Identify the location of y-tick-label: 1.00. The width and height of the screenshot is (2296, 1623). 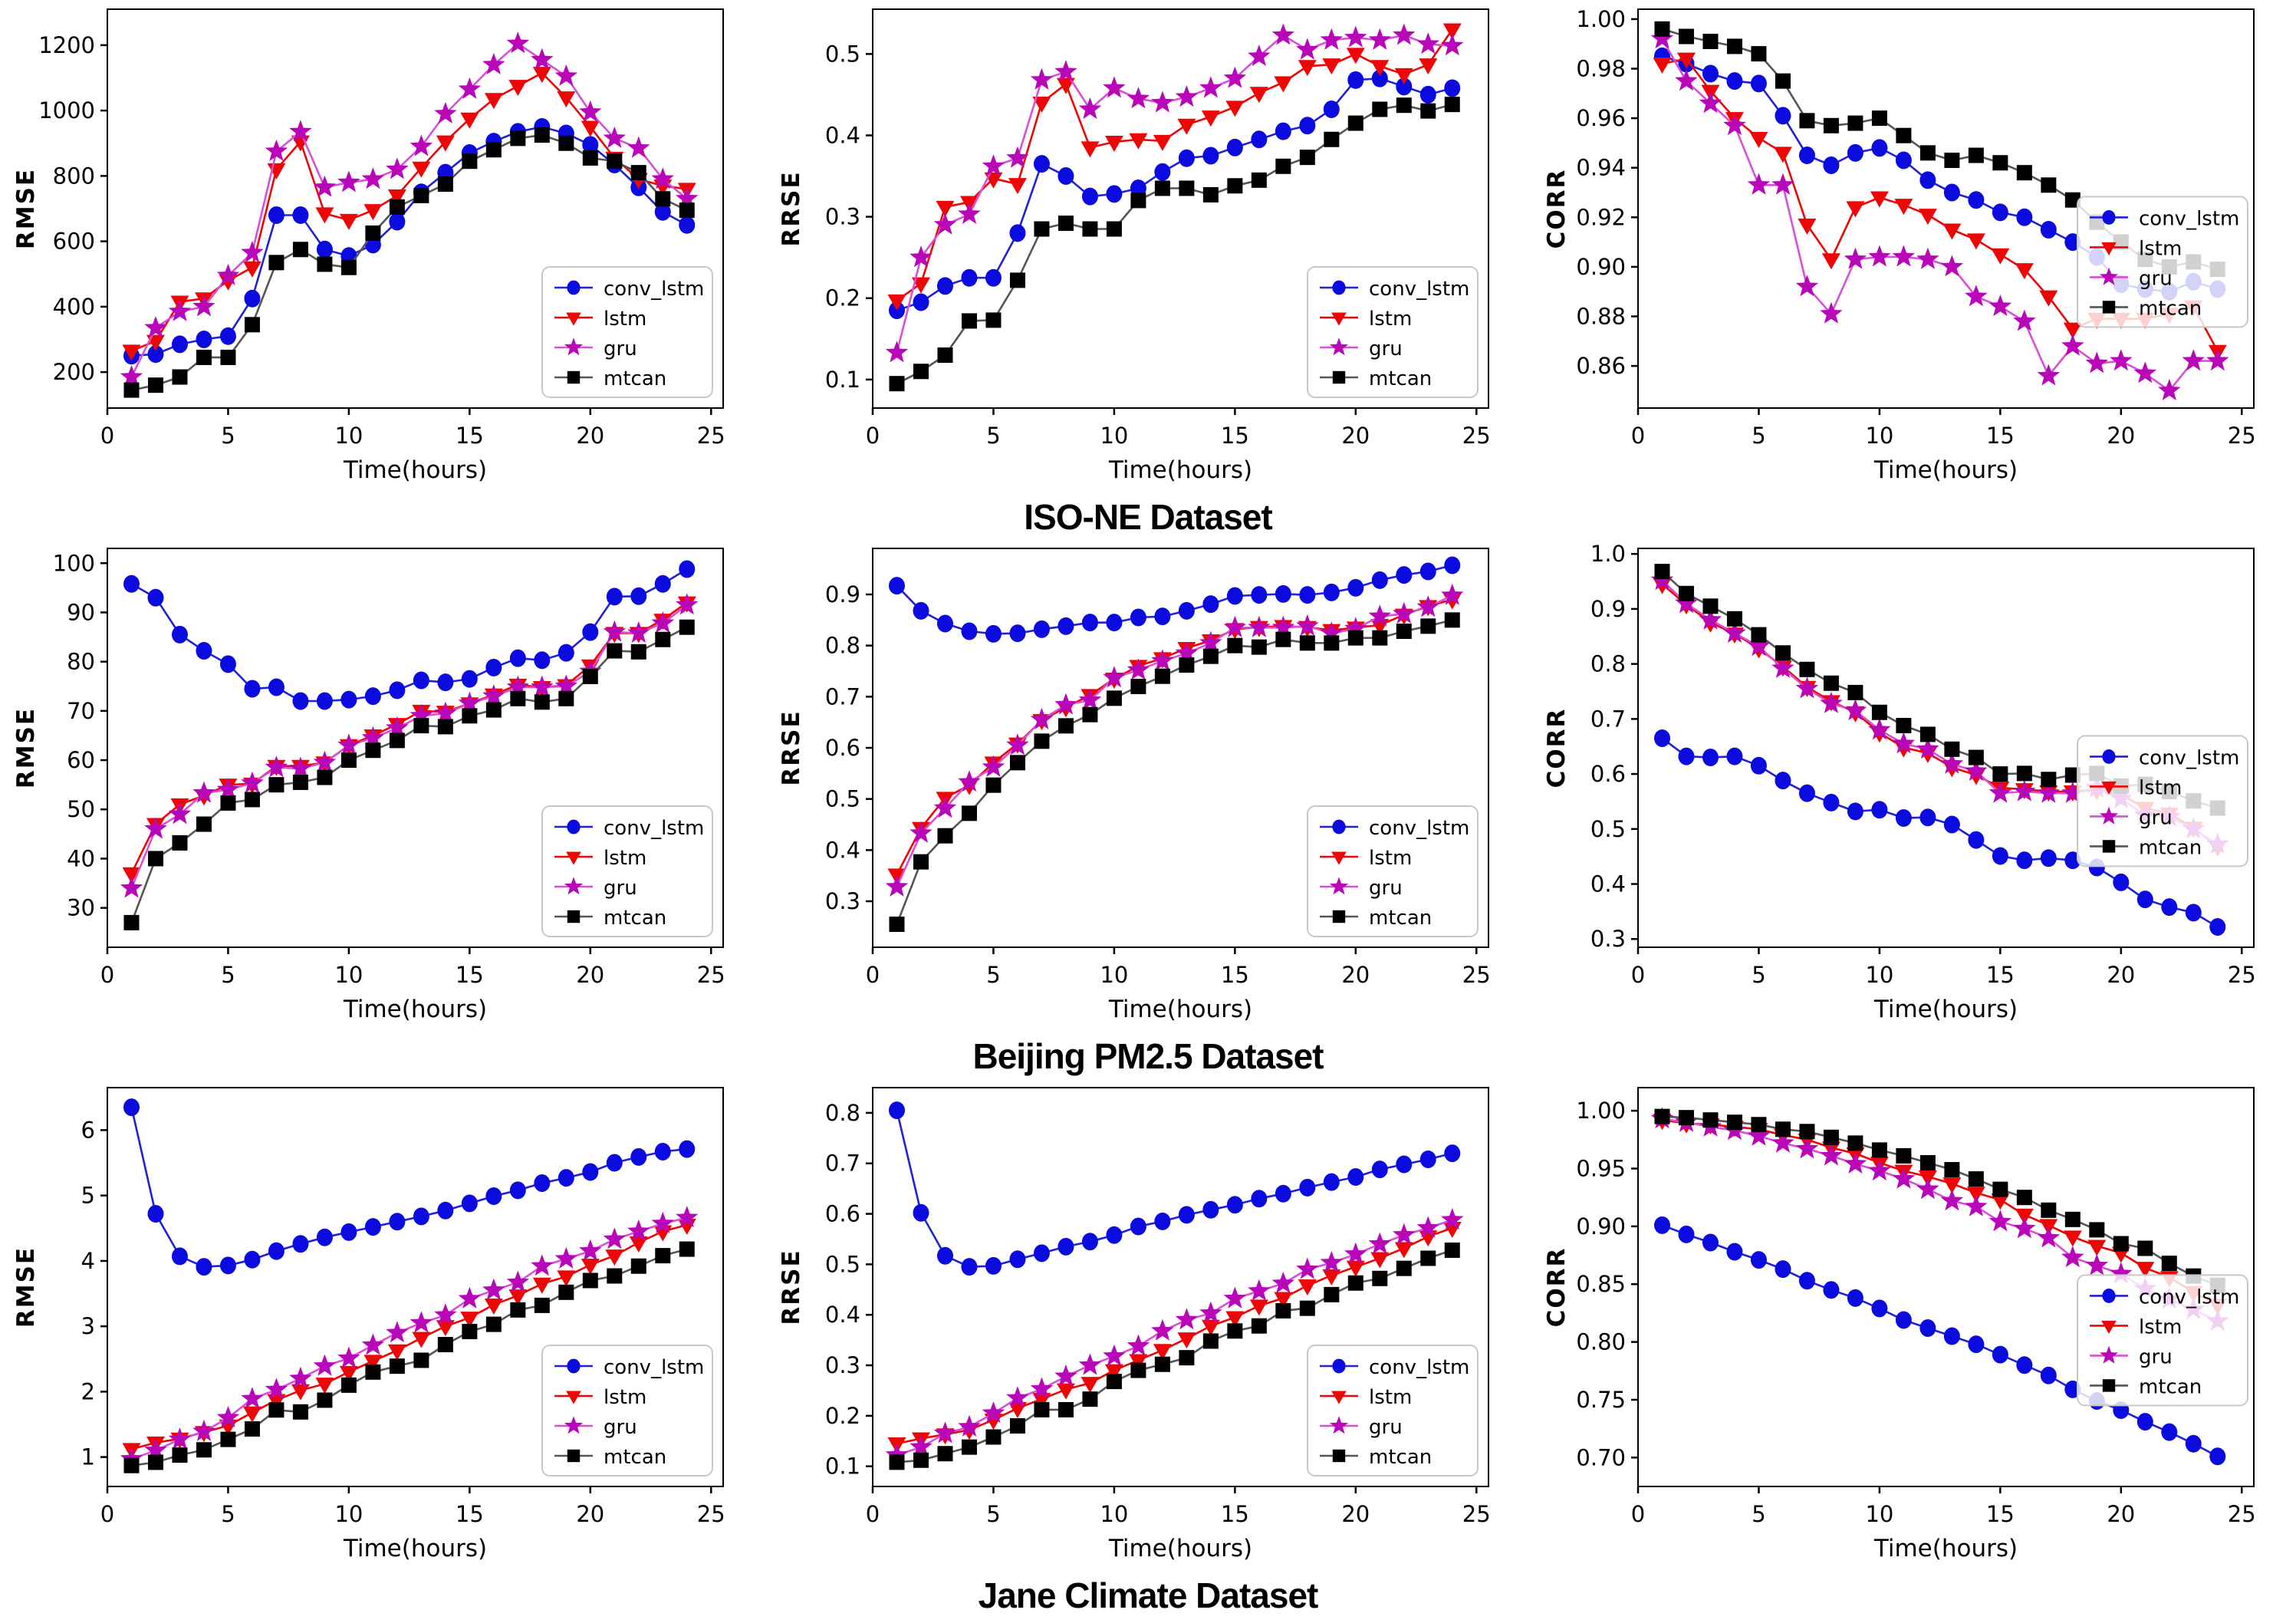
(1601, 19).